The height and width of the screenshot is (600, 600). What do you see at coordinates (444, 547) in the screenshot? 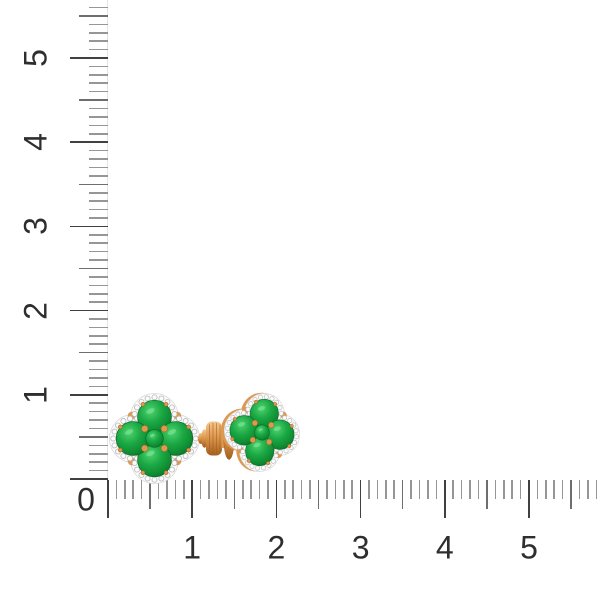
I see `ruler-label-h-4: 4` at bounding box center [444, 547].